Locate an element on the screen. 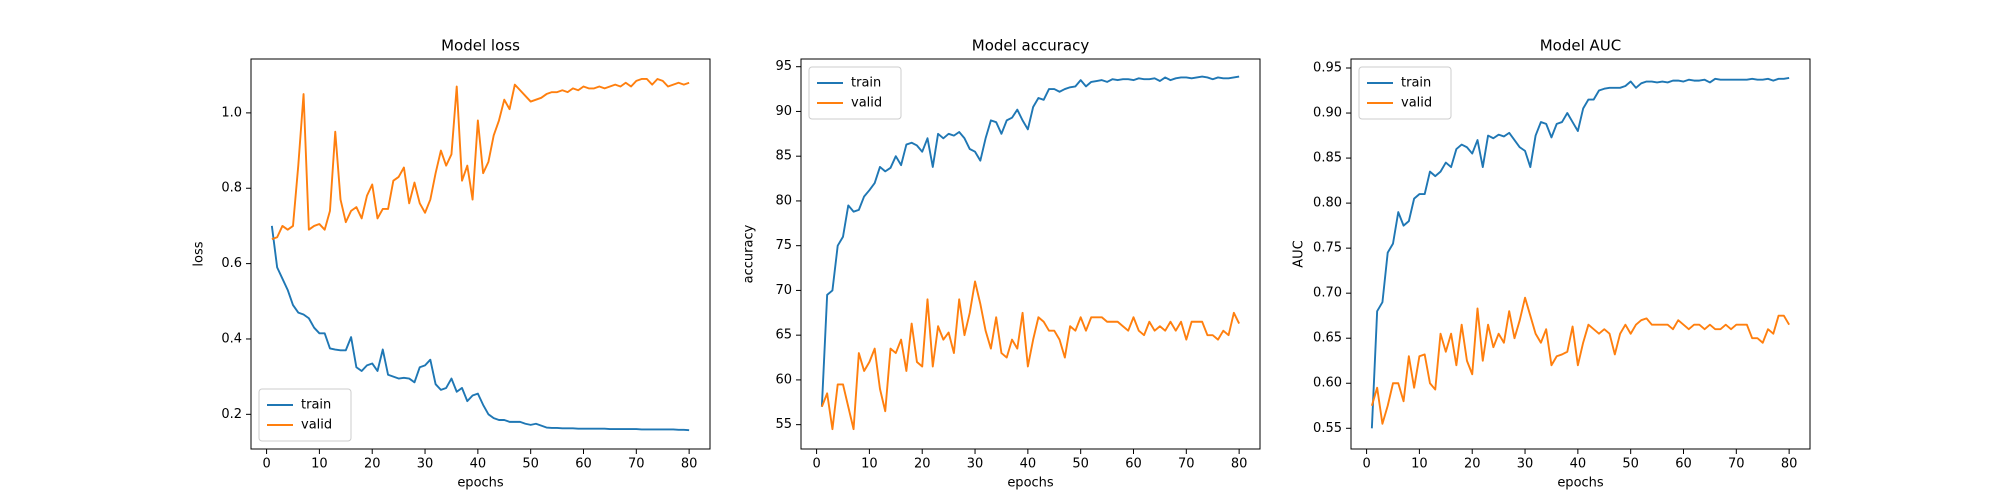 Image resolution: width=2000 pixels, height=500 pixels. chart-title: Model AUC is located at coordinates (1581, 46).